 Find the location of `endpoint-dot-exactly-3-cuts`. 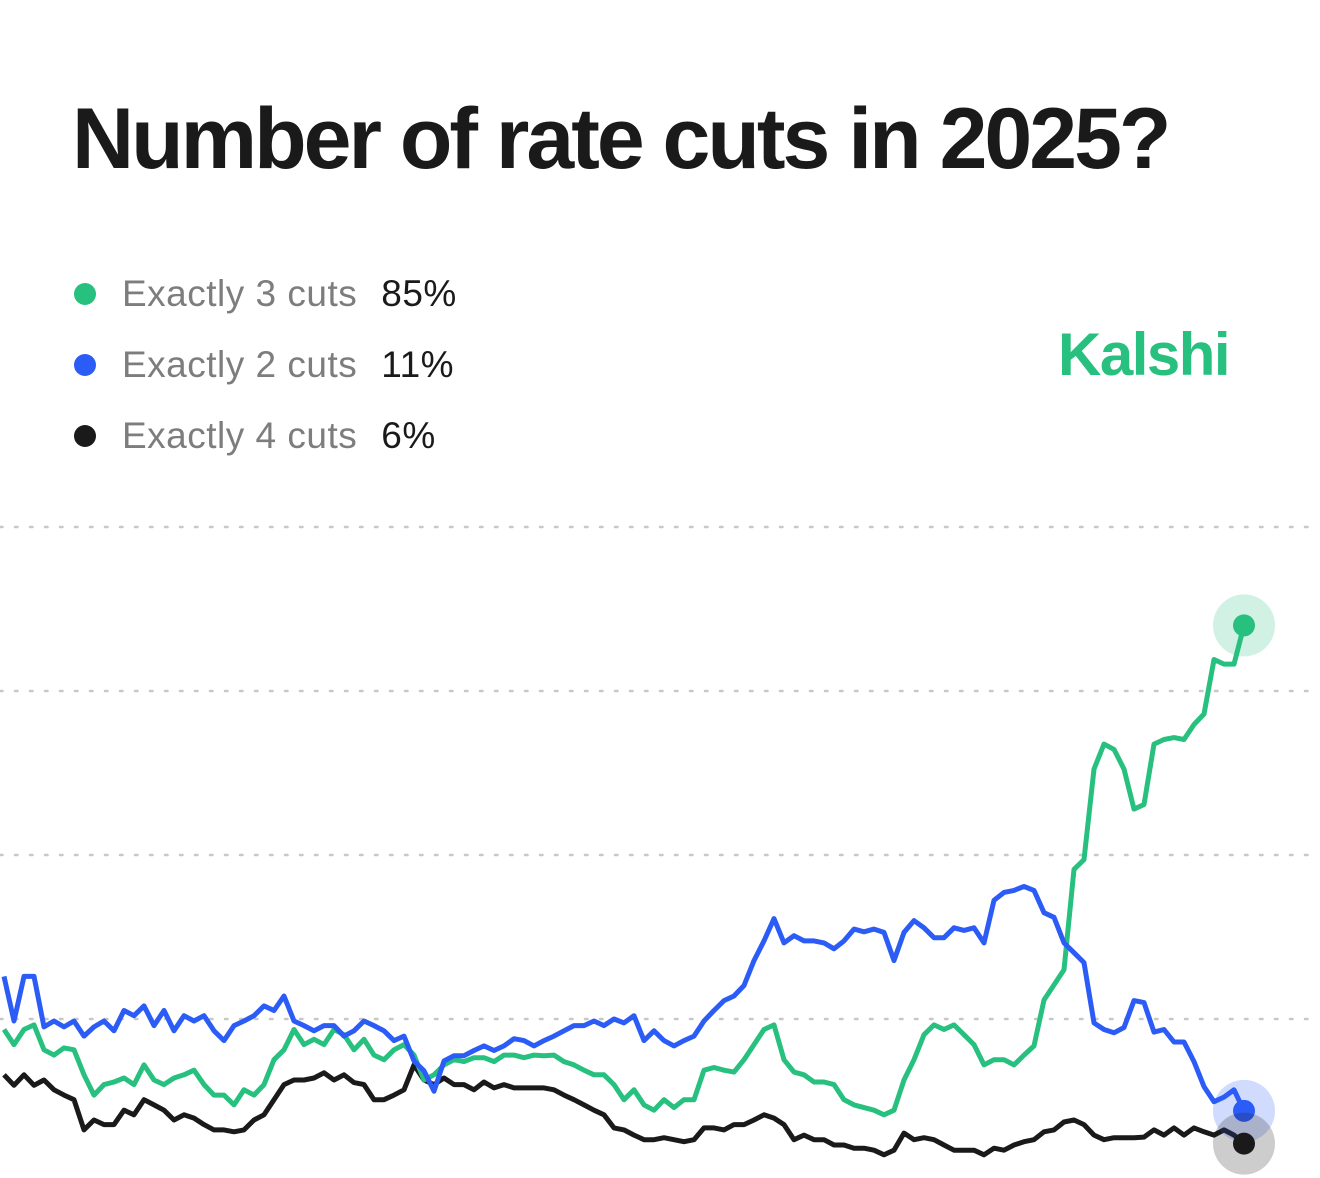

endpoint-dot-exactly-3-cuts is located at coordinates (1244, 625).